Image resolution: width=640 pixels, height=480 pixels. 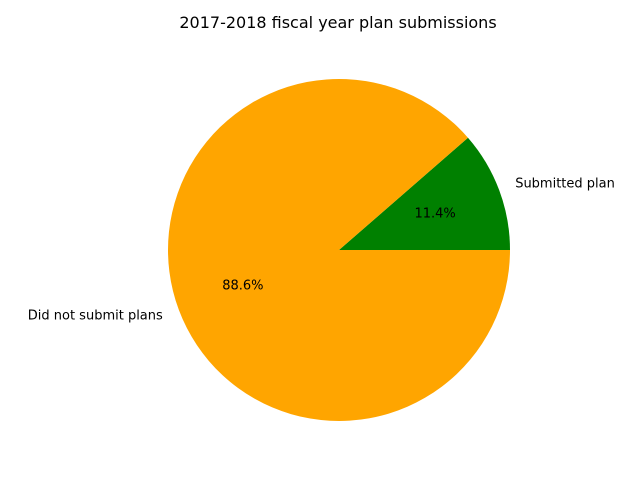 I want to click on pie-slice-submitted-plan, so click(x=424, y=193).